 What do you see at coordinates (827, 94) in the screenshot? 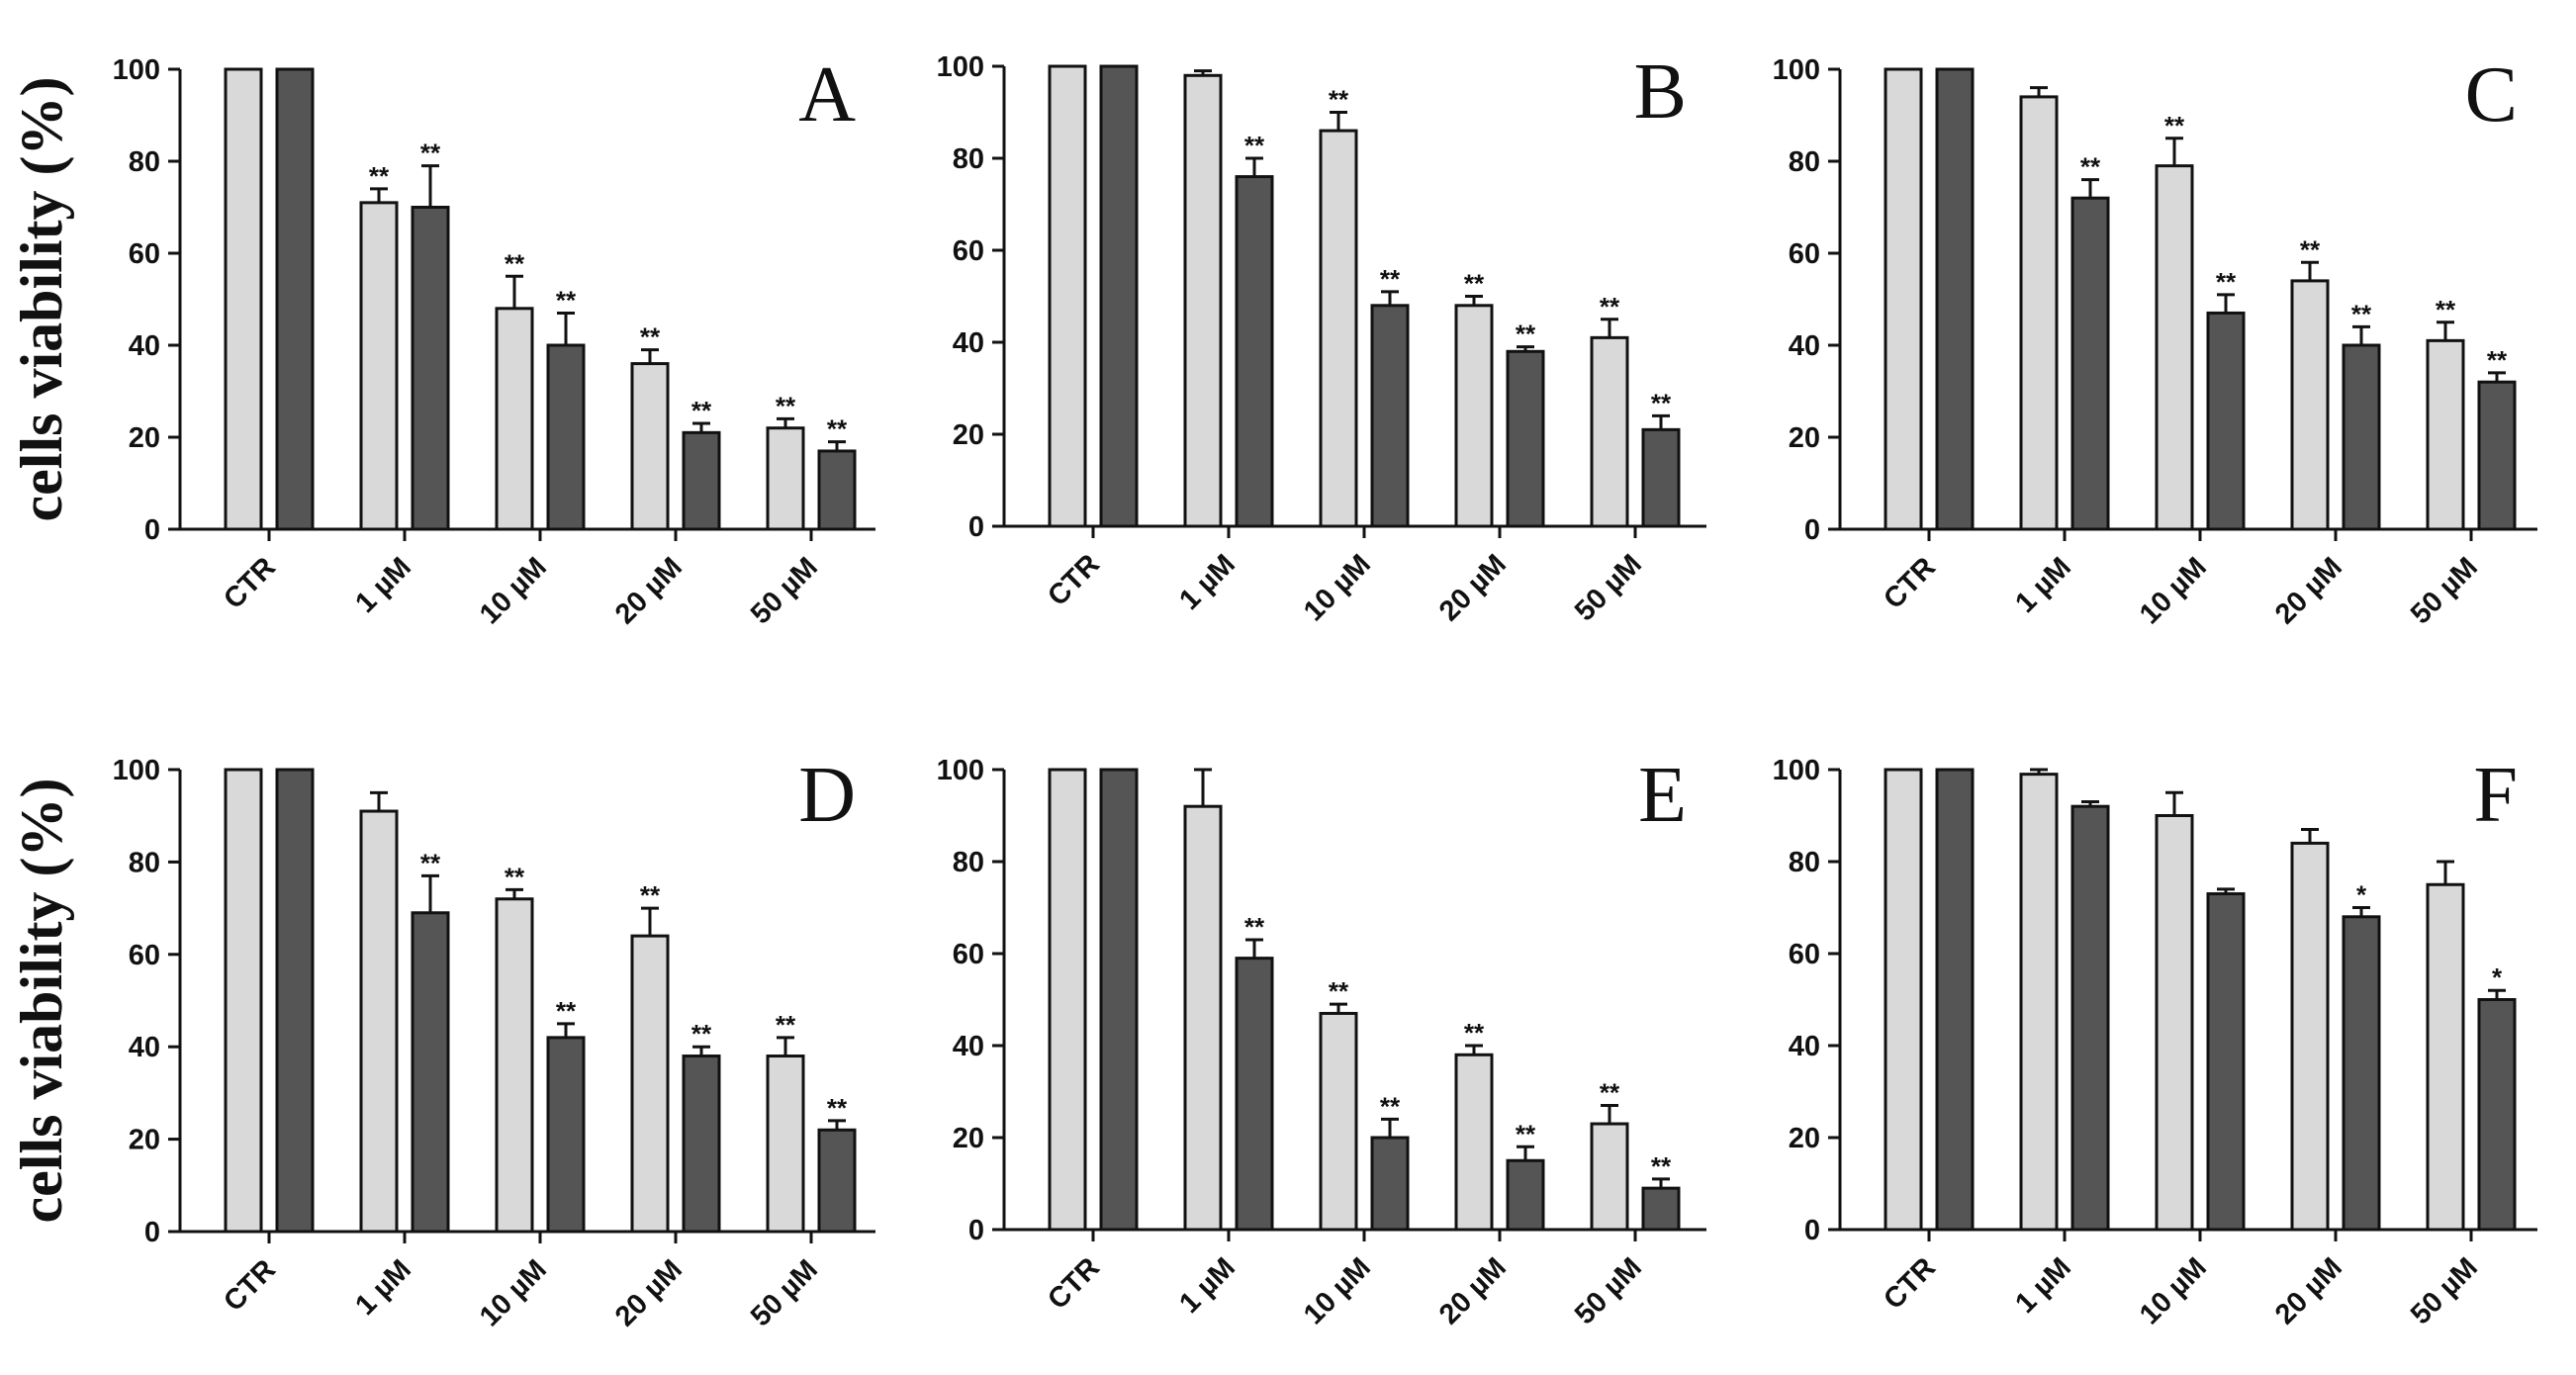
I see `panel-letter: A` at bounding box center [827, 94].